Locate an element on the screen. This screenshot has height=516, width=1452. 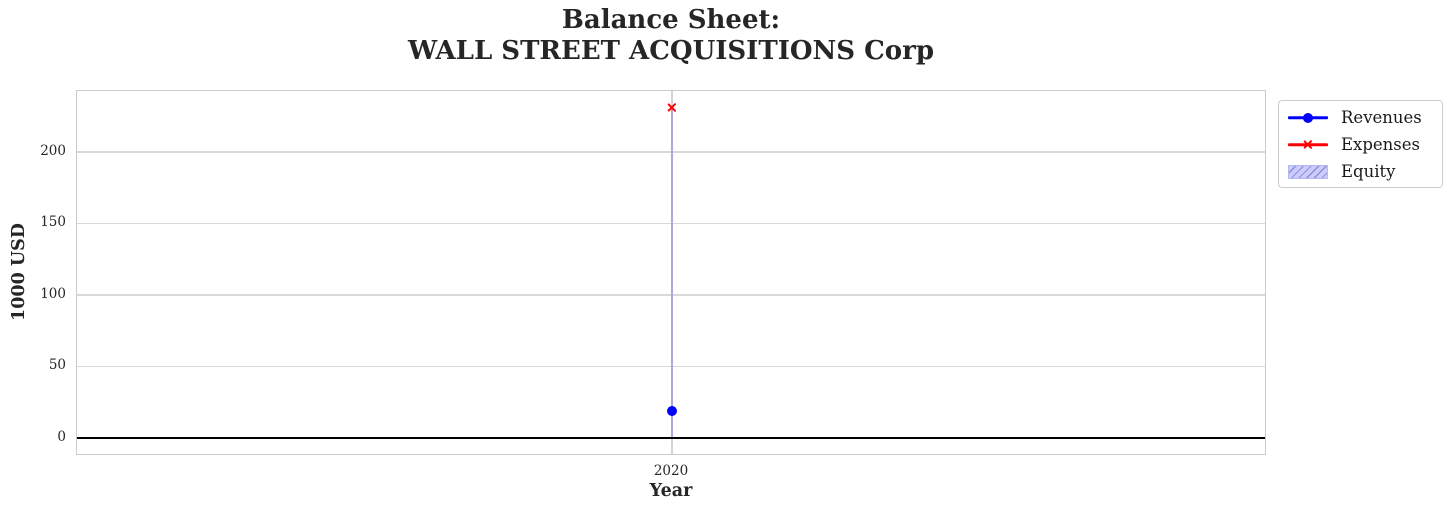
legend-item-revenues: Revenues is located at coordinates (1360, 117).